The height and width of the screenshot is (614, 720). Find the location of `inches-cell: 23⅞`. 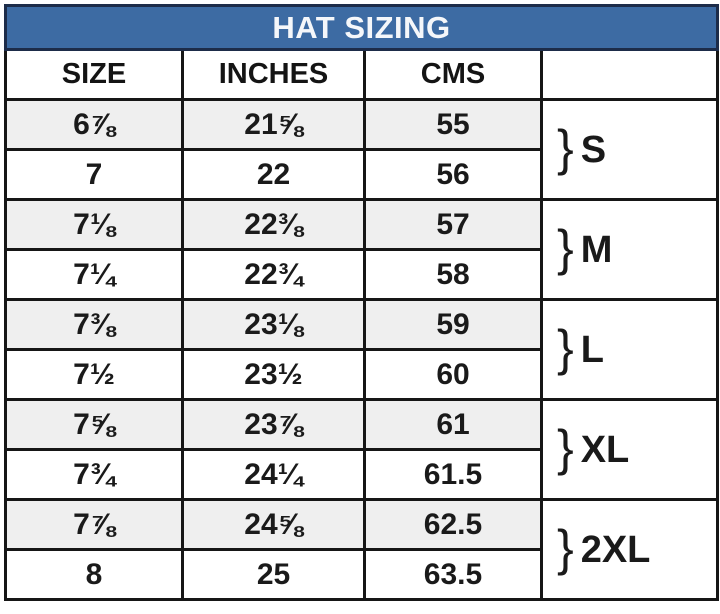

inches-cell: 23⅞ is located at coordinates (273, 424).